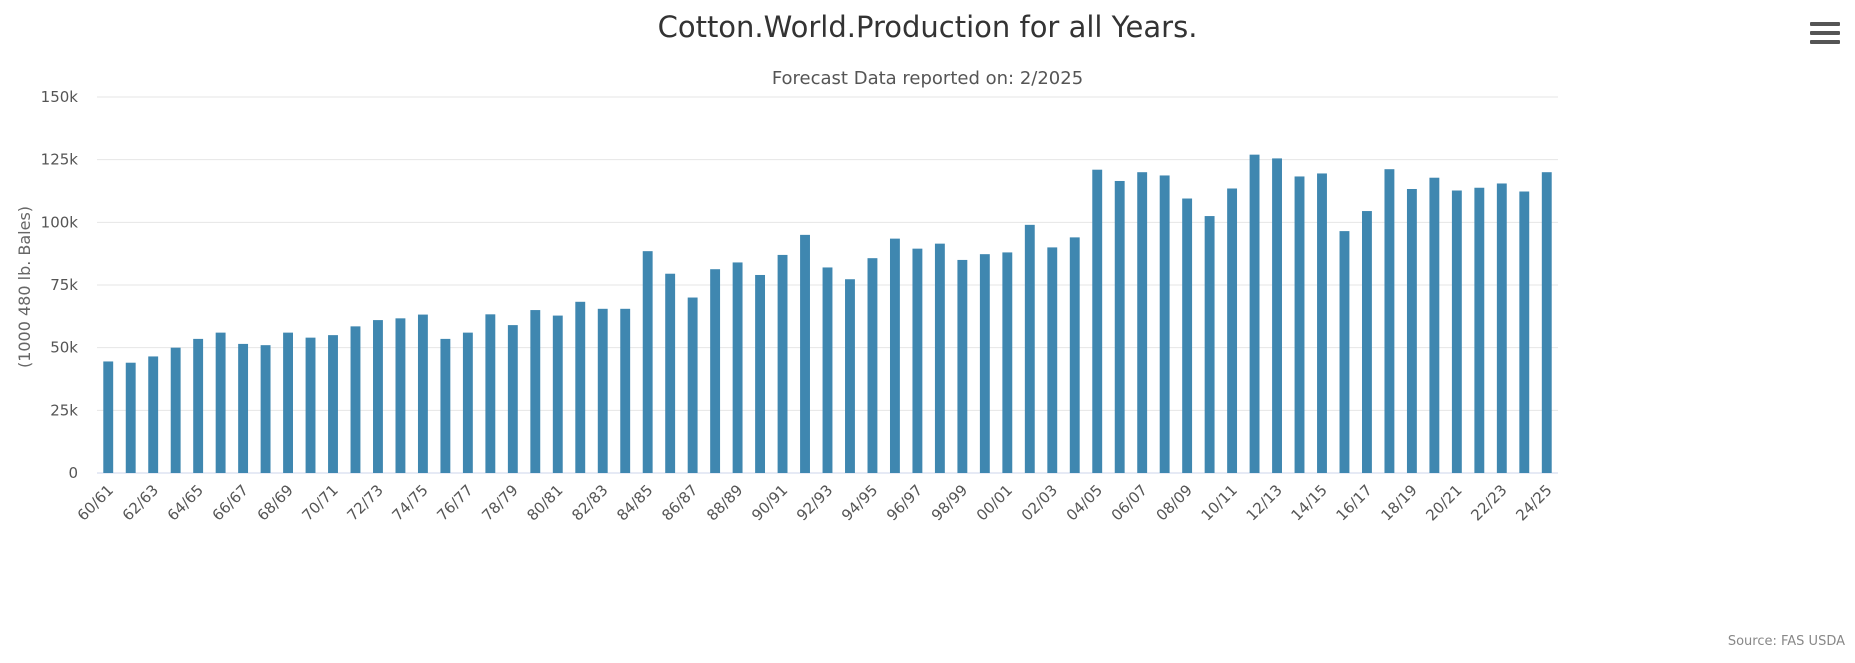  What do you see at coordinates (1309, 502) in the screenshot?
I see `x-tick-label: 14/15` at bounding box center [1309, 502].